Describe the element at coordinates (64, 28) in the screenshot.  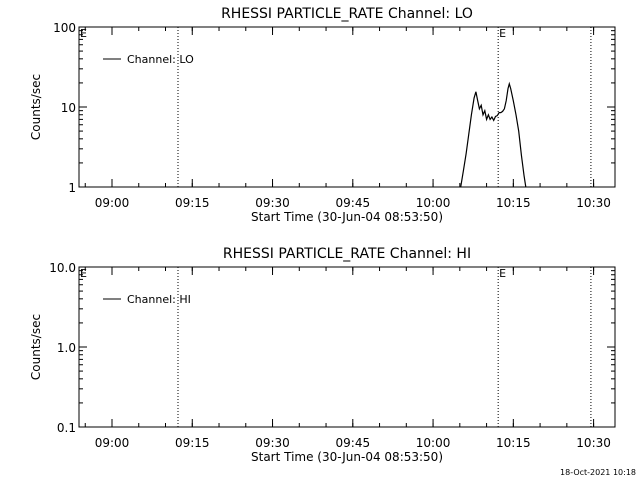
I see `y-tick-label: 100` at that location.